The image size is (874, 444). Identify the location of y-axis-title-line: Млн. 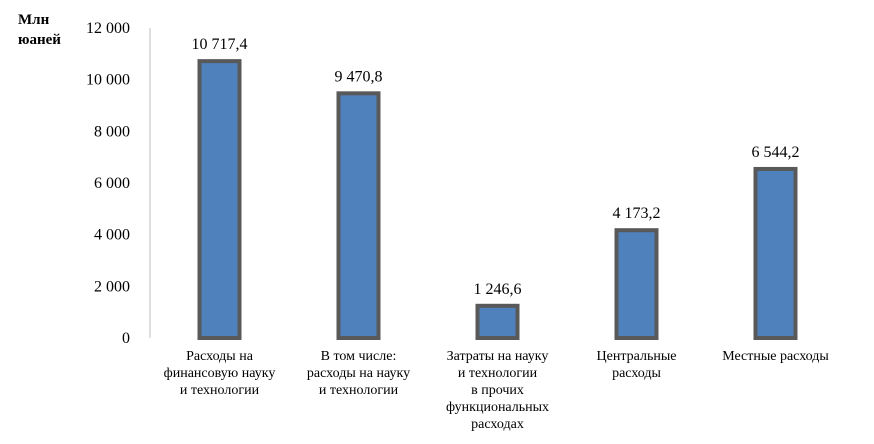
(34, 20).